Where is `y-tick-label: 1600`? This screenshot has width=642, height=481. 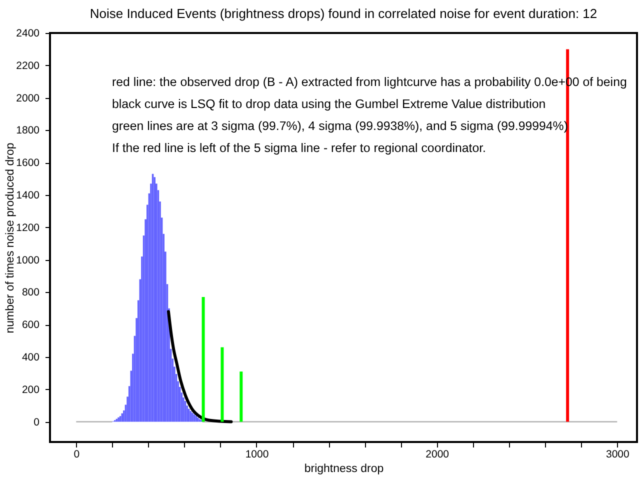
y-tick-label: 1600 is located at coordinates (28, 163).